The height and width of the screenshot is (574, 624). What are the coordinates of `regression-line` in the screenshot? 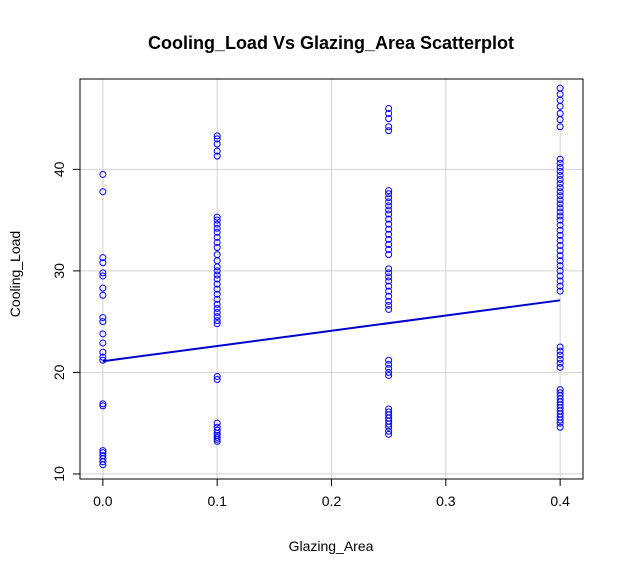 It's located at (331, 331).